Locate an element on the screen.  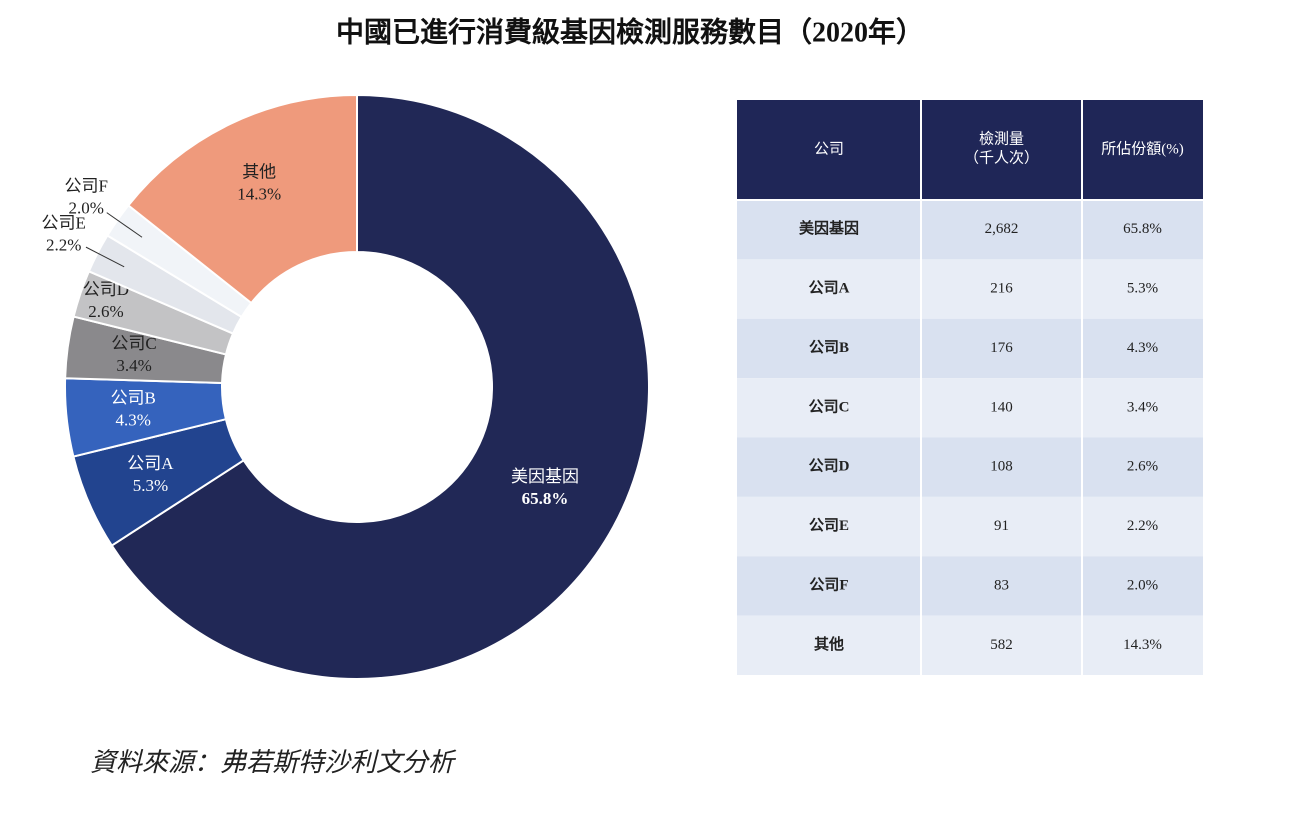
table-cell: 140 is located at coordinates (1001, 407).